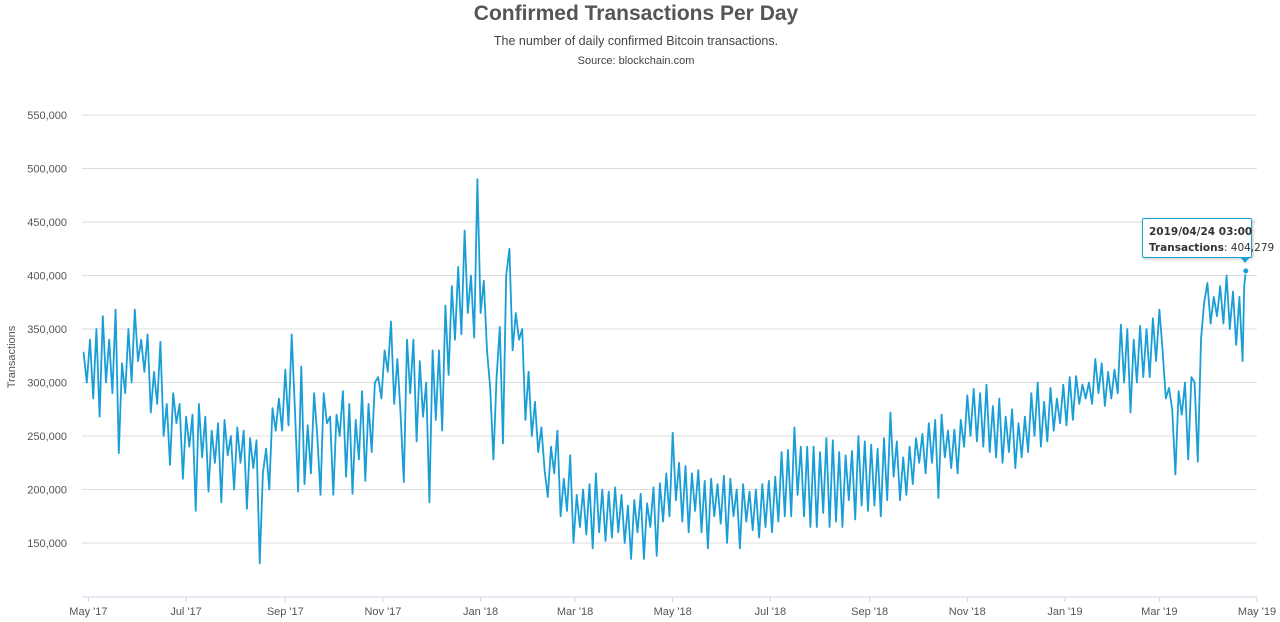 The image size is (1280, 622). I want to click on y-tick-label: 400,000, so click(47, 277).